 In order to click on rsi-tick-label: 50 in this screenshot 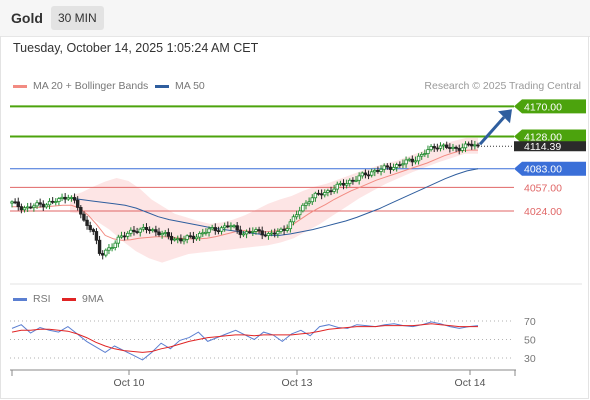, I will do `click(530, 341)`.